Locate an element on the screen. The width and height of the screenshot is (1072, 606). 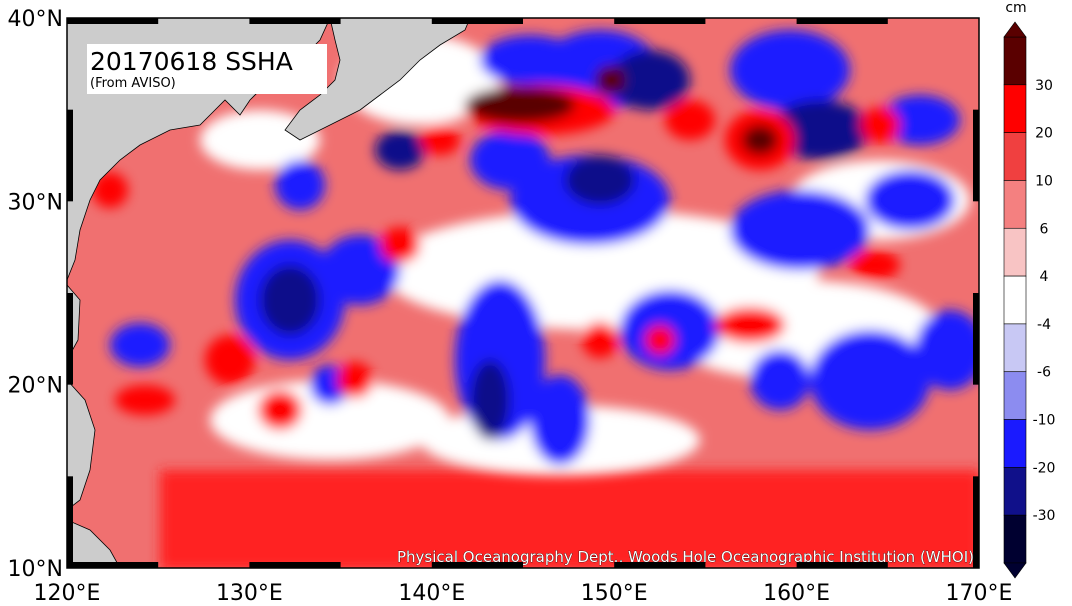
colorbar-level-label: -6 is located at coordinates (1044, 373).